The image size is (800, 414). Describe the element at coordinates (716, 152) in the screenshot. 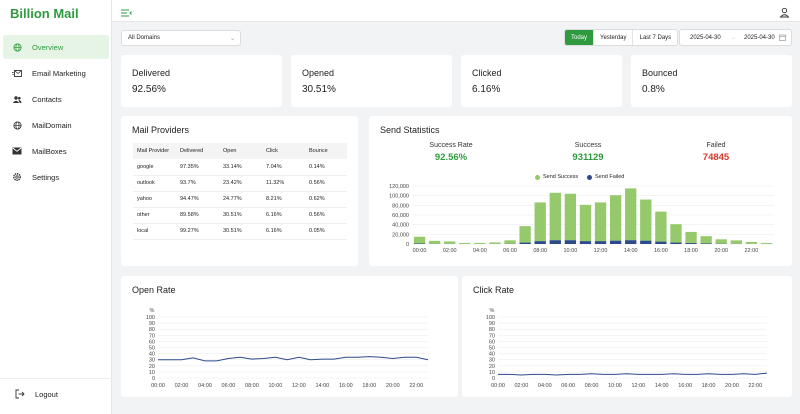

I see `kpi-failed: Failed 74845` at that location.